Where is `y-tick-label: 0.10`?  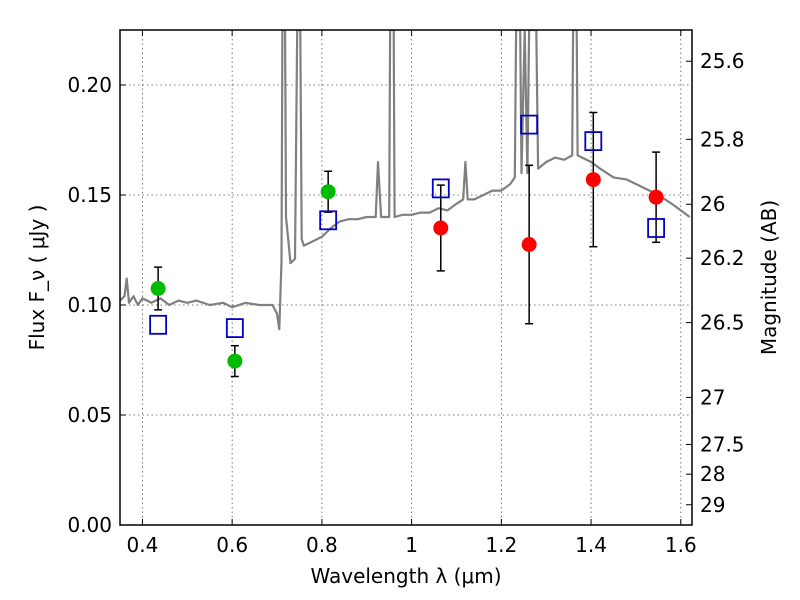
y-tick-label: 0.10 is located at coordinates (89, 305).